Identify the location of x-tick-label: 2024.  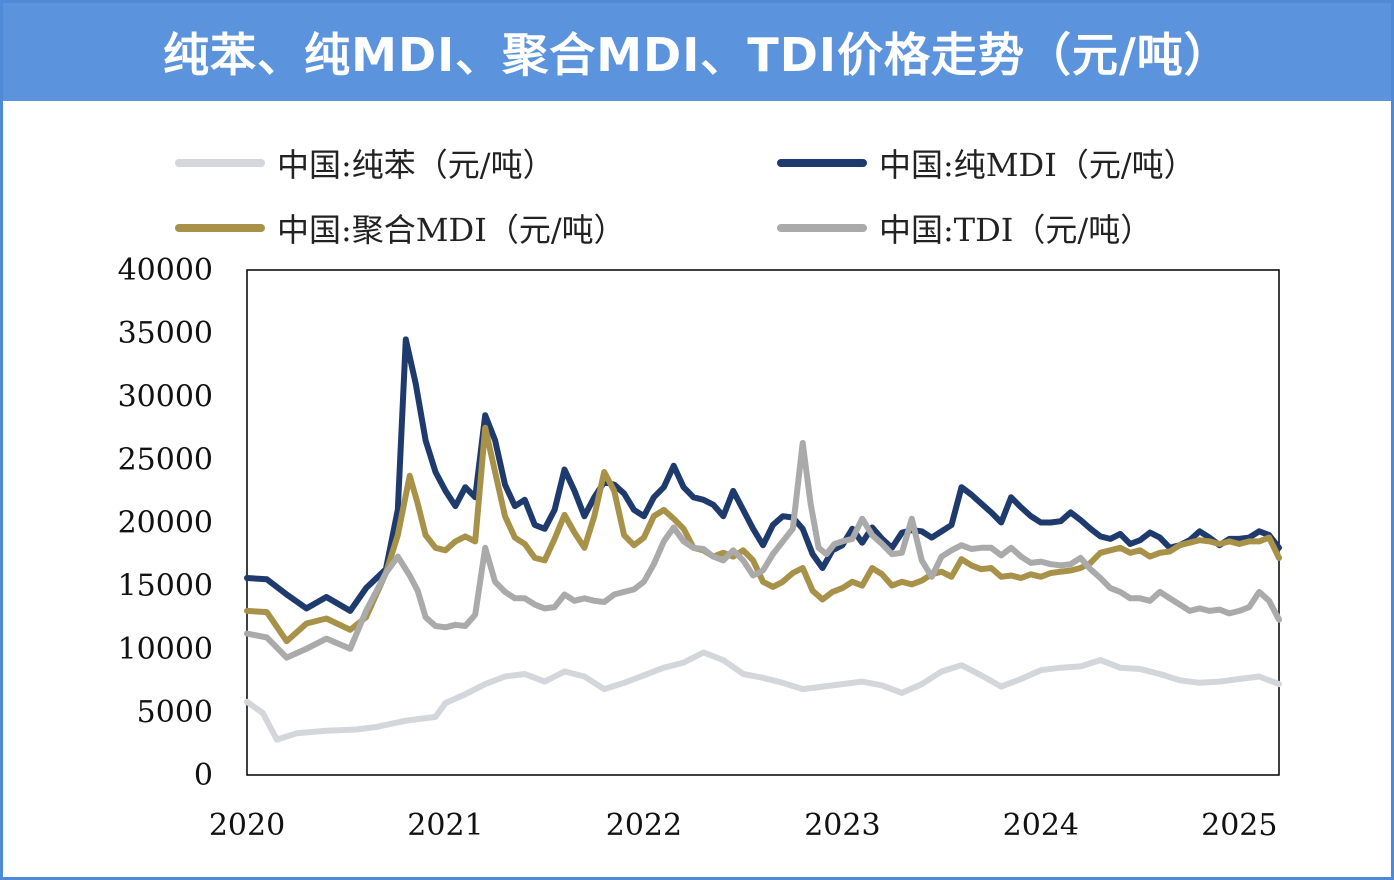
(1041, 825).